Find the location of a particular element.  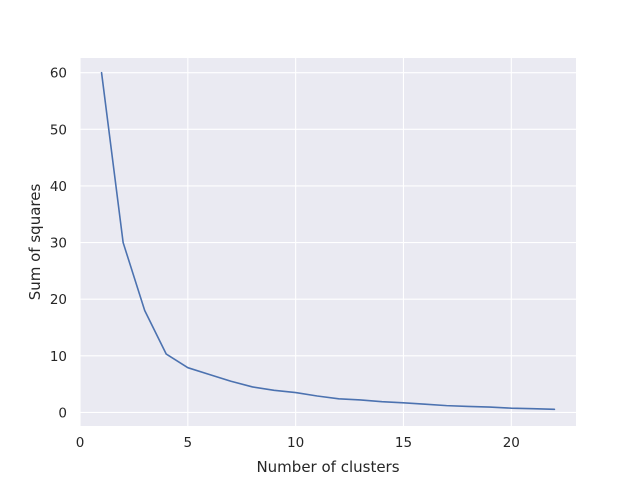

y-tick-label: 20 is located at coordinates (58, 300).